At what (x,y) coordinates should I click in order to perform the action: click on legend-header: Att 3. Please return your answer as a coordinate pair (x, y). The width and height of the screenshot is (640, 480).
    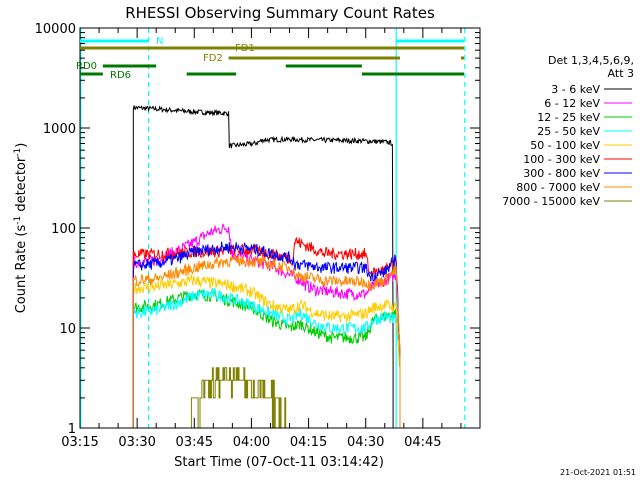
    Looking at the image, I should click on (621, 73).